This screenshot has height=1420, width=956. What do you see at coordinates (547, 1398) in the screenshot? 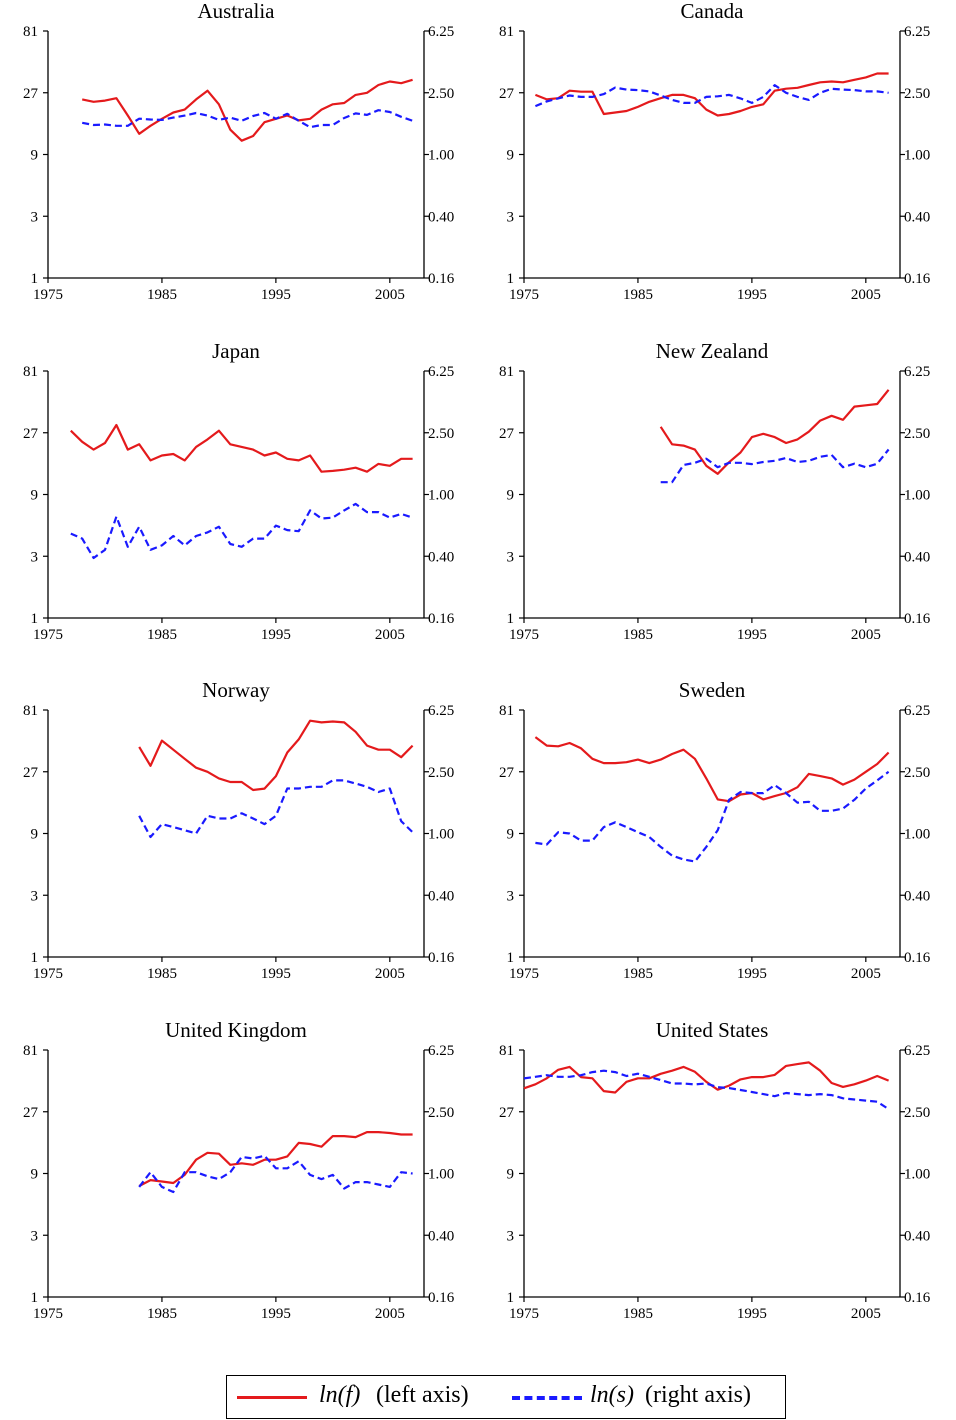
I see `legend-s-swatch` at bounding box center [547, 1398].